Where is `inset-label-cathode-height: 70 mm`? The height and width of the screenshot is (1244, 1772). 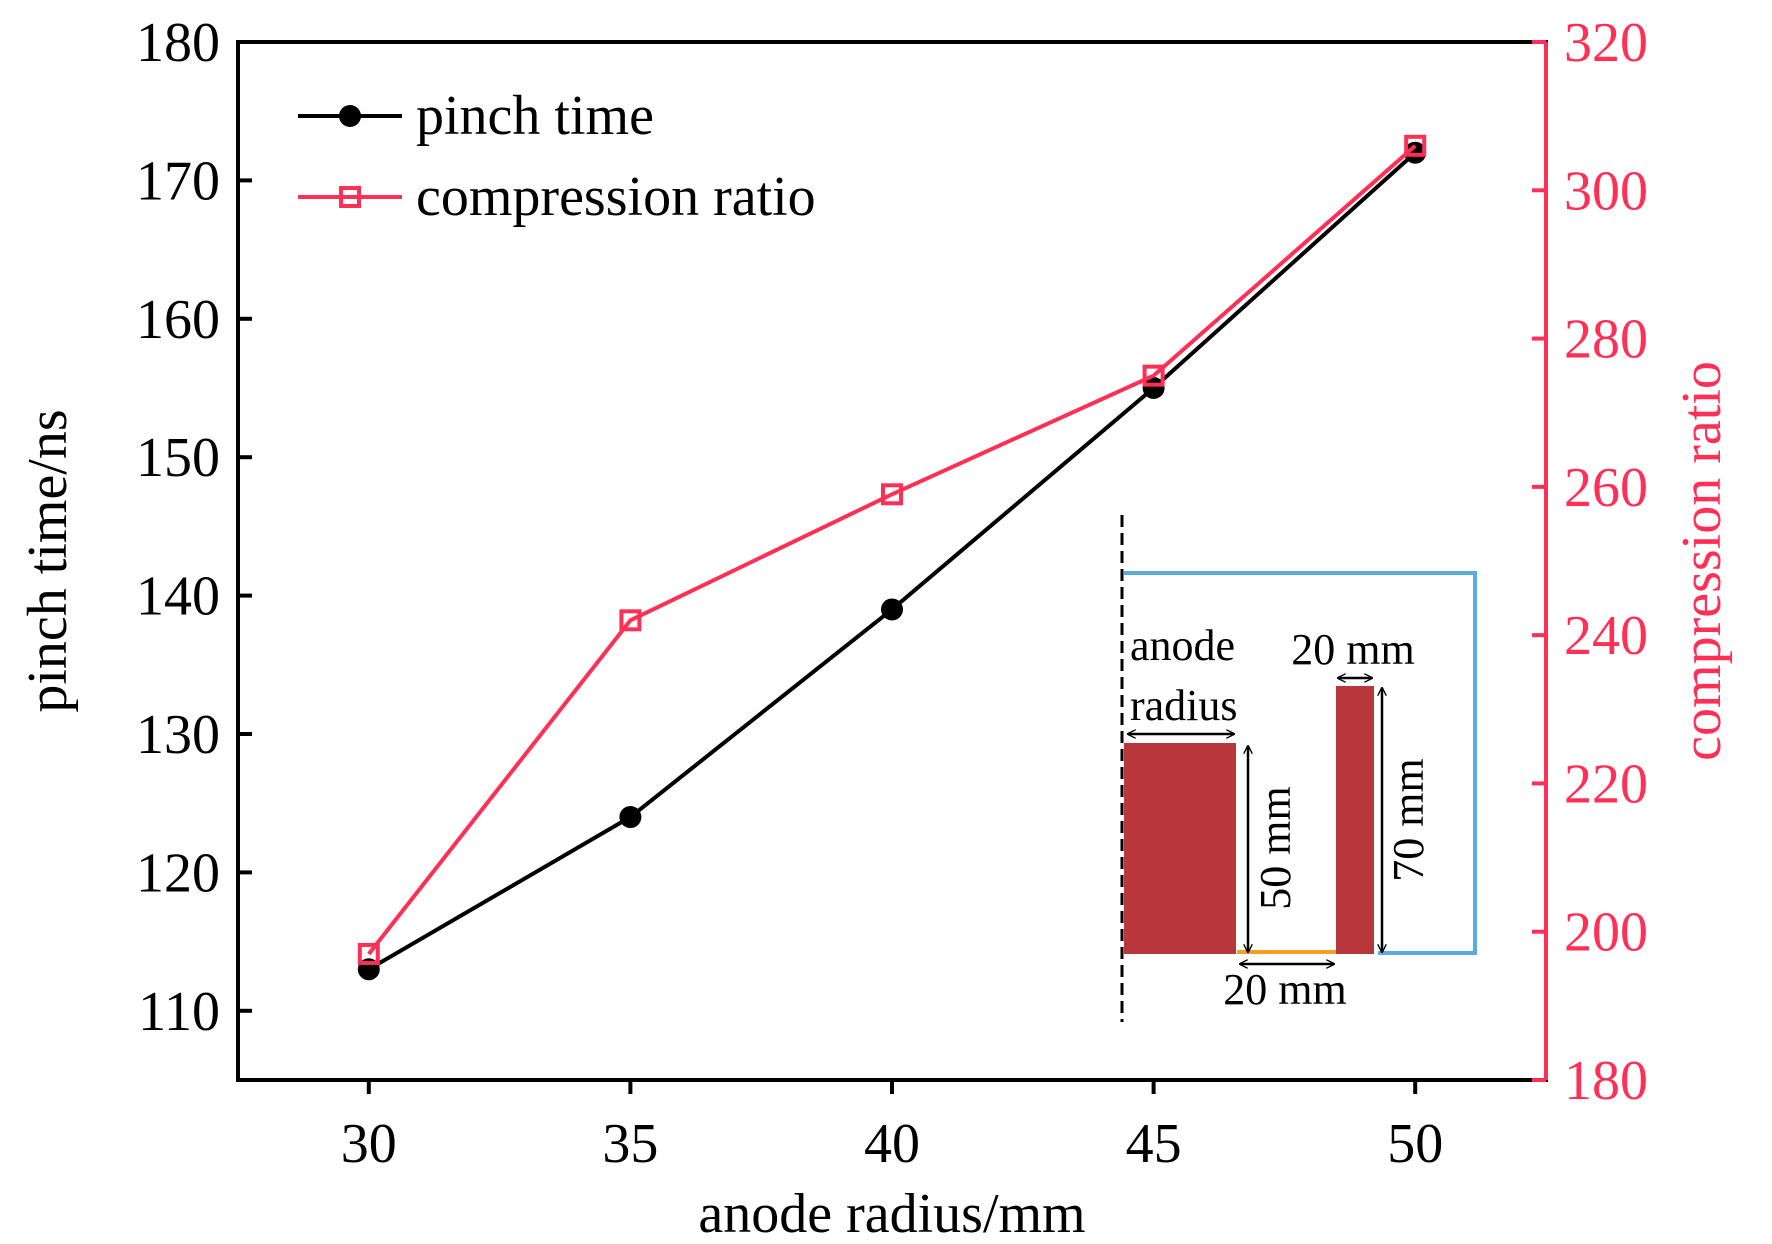
inset-label-cathode-height: 70 mm is located at coordinates (1408, 819).